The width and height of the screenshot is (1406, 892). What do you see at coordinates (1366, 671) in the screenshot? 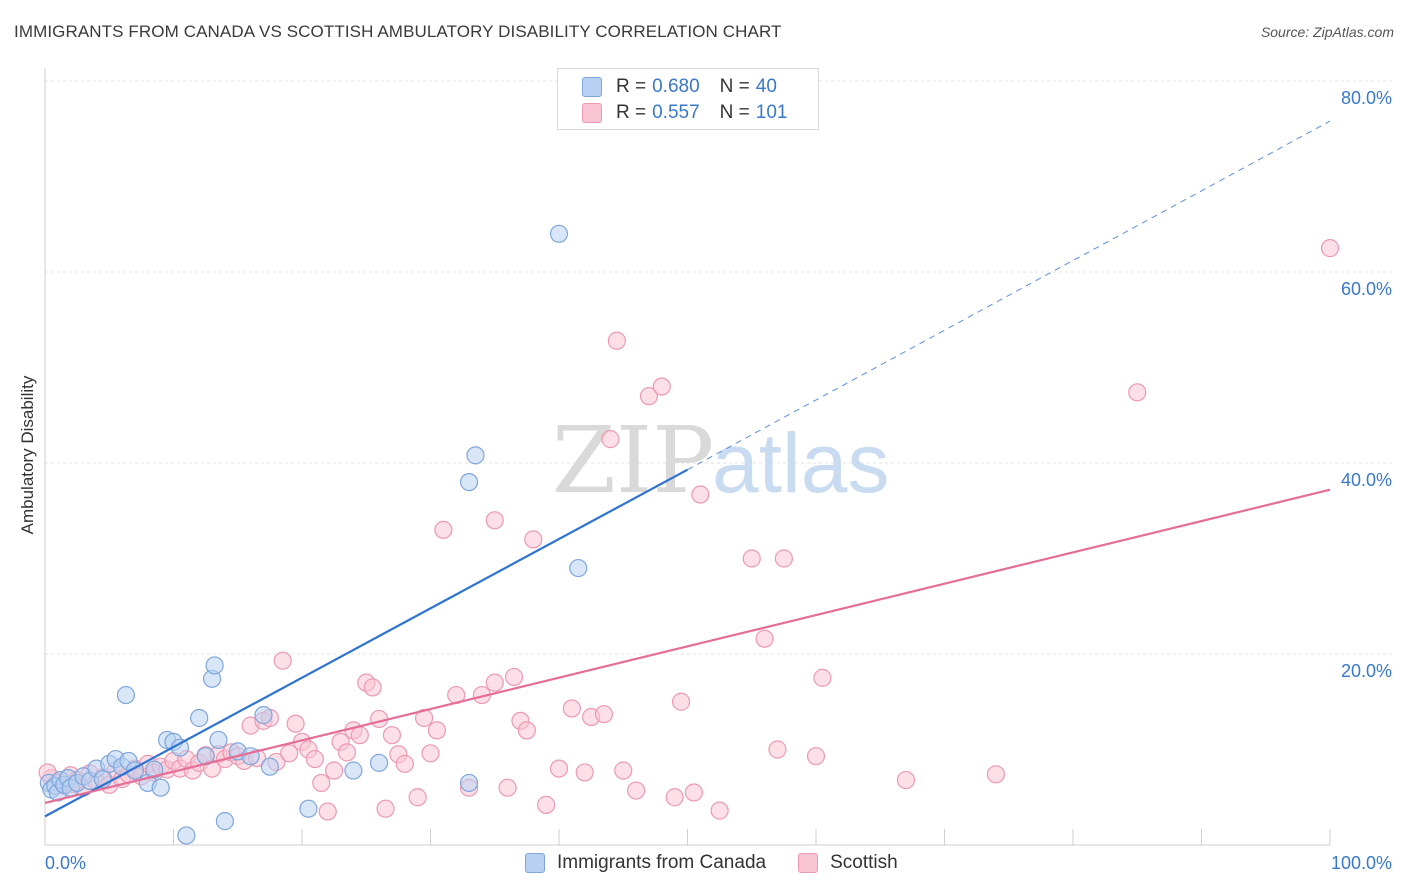
I see `y-tick-label: 20.0%` at bounding box center [1366, 671].